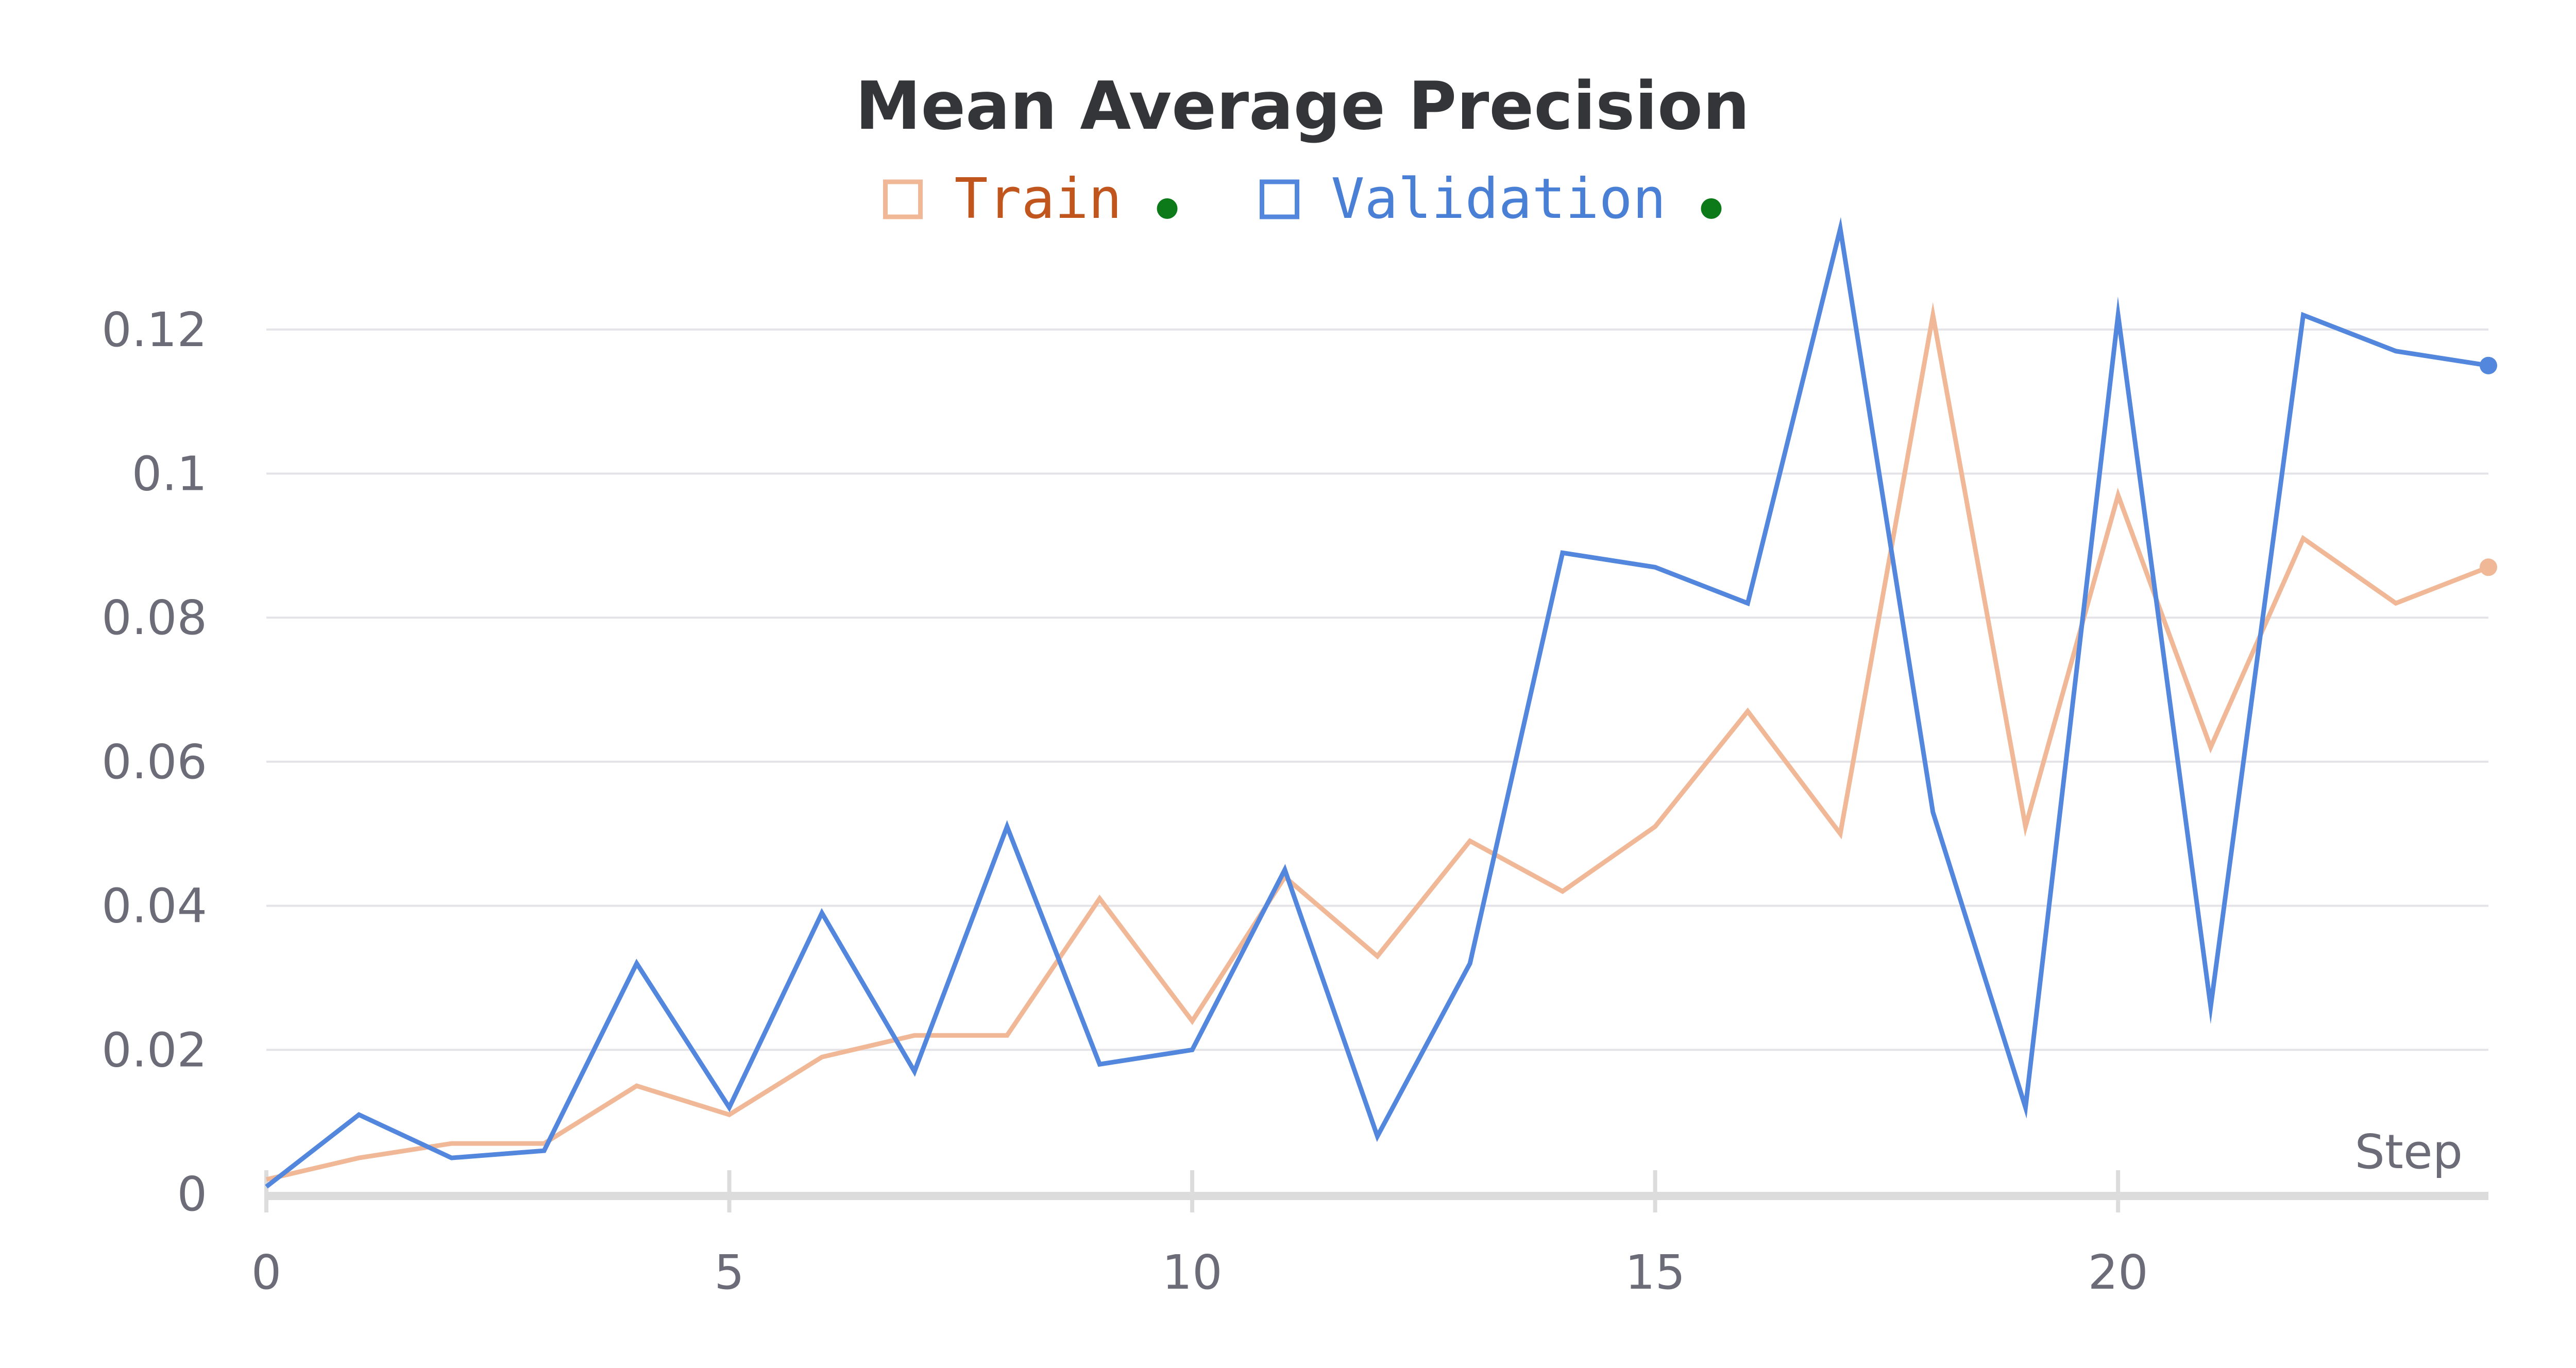 This screenshot has height=1368, width=2576. I want to click on y-tick-label: 0.08, so click(154, 617).